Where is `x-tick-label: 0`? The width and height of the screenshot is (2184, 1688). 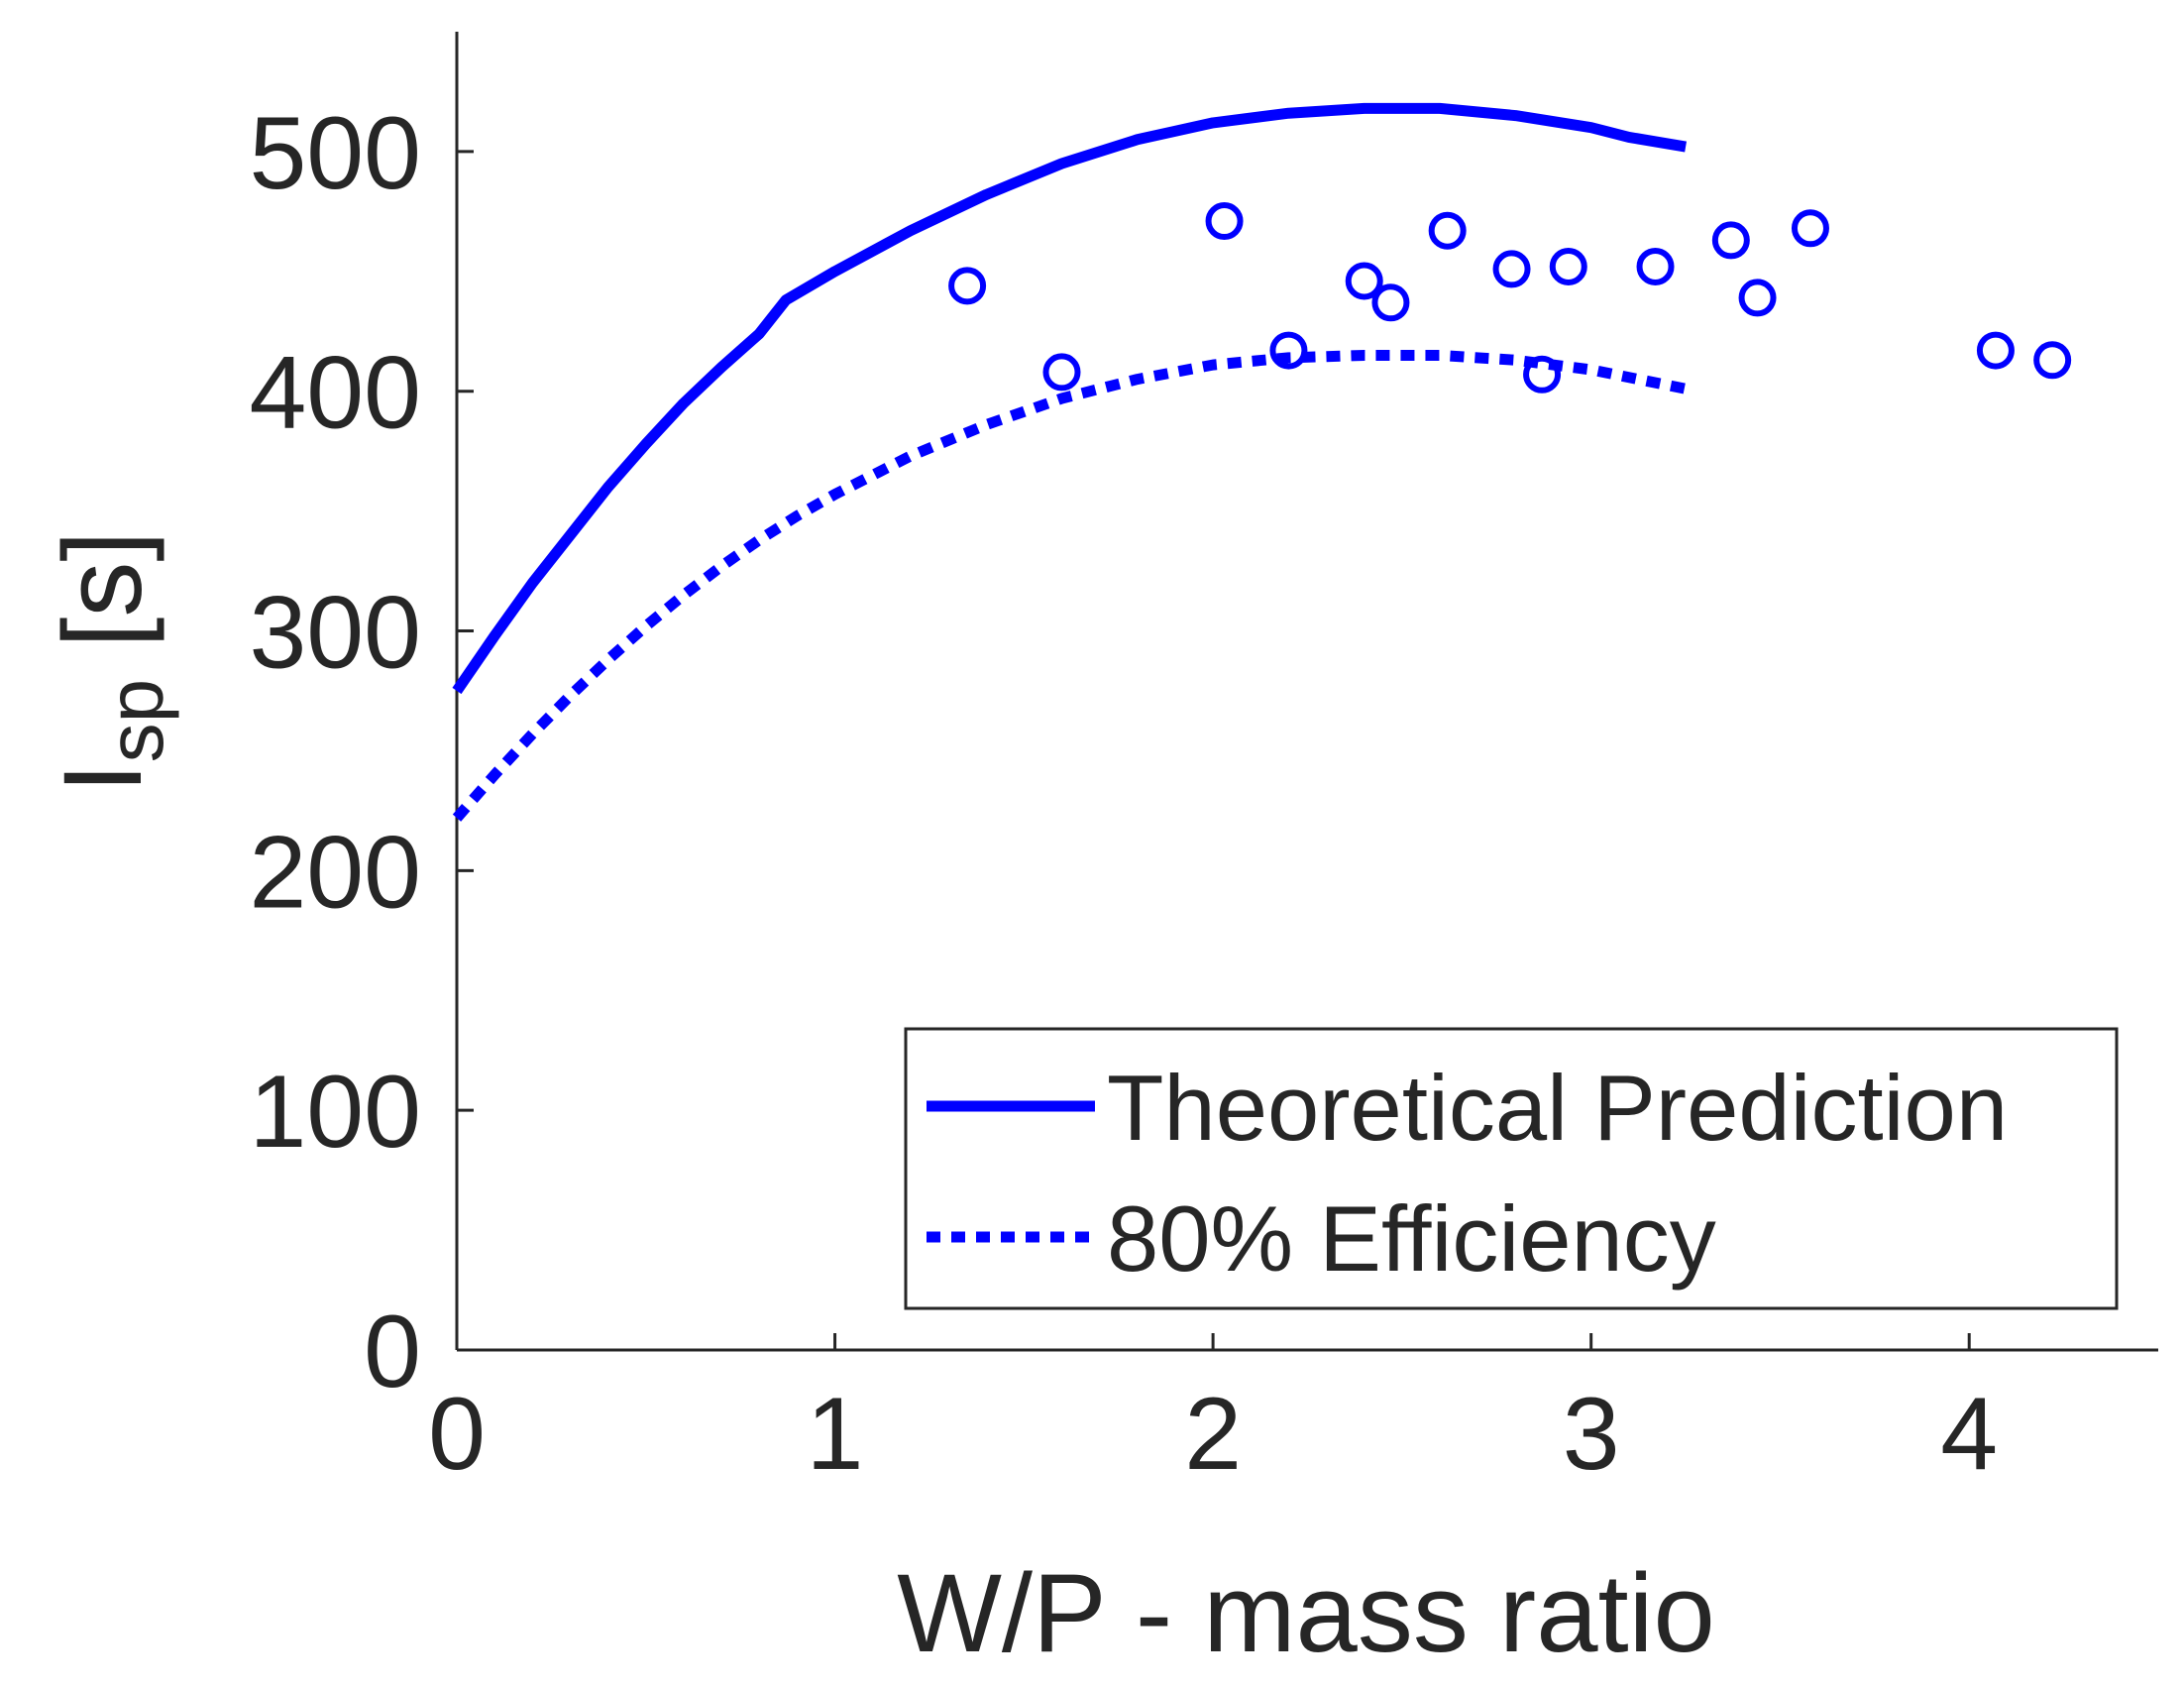 x-tick-label: 0 is located at coordinates (457, 1434).